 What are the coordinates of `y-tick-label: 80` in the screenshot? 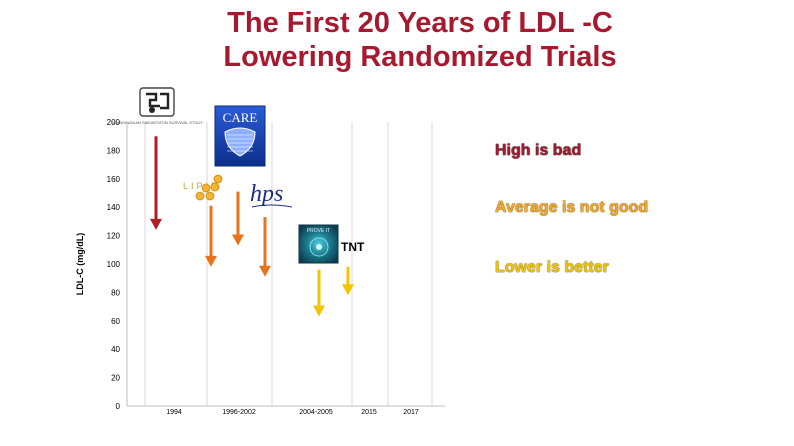 It's located at (115, 292).